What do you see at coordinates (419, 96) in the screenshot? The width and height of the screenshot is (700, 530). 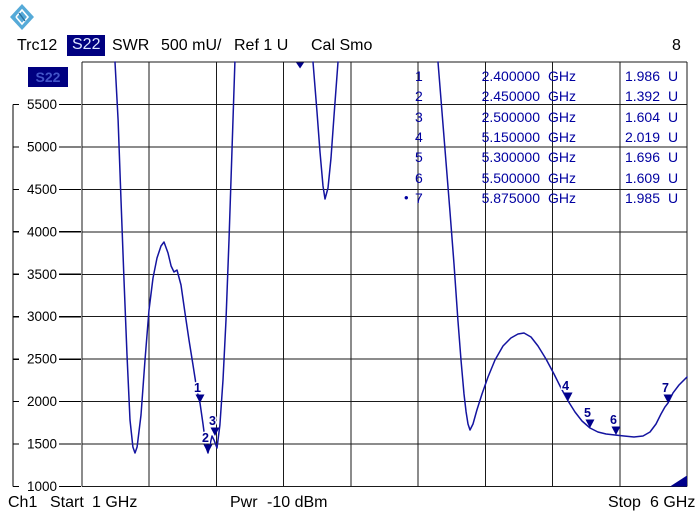 I see `marker-number: 2` at bounding box center [419, 96].